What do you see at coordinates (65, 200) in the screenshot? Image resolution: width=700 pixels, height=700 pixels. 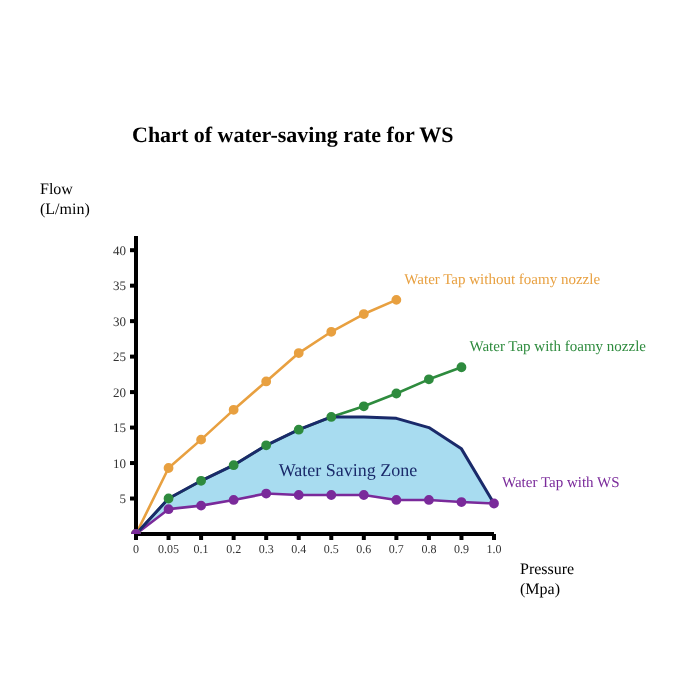 I see `y-axis-title: Flow (L/min)` at bounding box center [65, 200].